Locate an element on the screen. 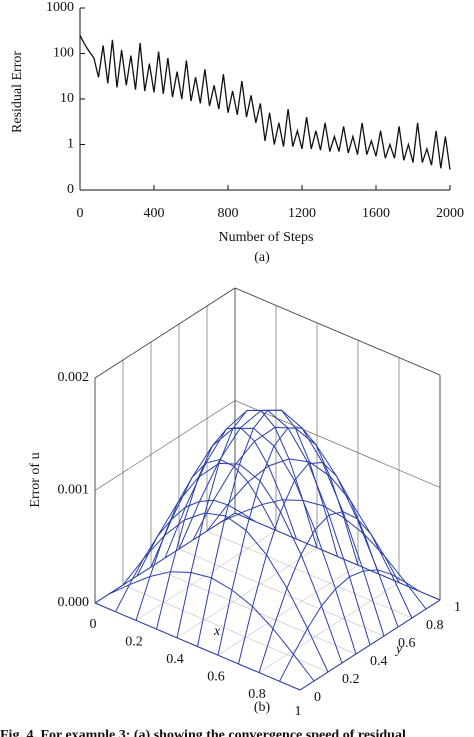 Image resolution: width=474 pixels, height=737 pixels. y-axis-title: y is located at coordinates (398, 649).